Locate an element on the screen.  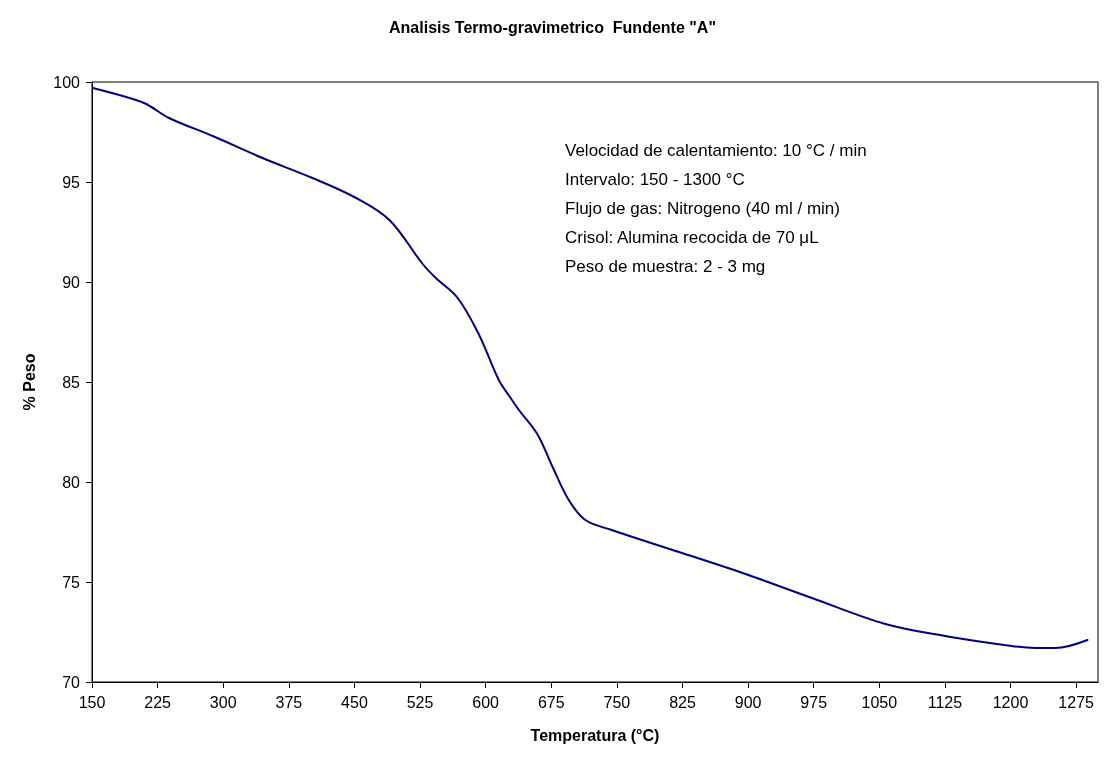
x-tick-label: 150 is located at coordinates (92, 702).